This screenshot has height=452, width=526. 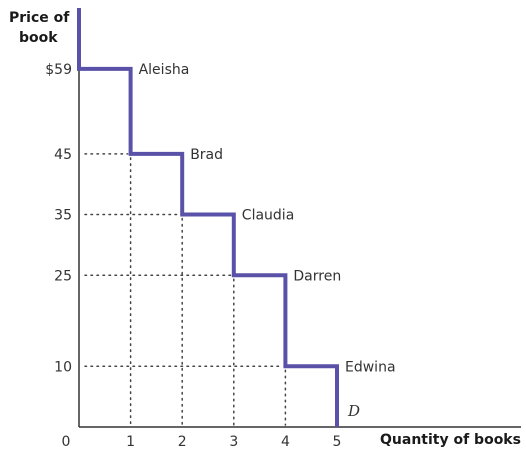 I want to click on y-tick-label: 35, so click(x=63, y=216).